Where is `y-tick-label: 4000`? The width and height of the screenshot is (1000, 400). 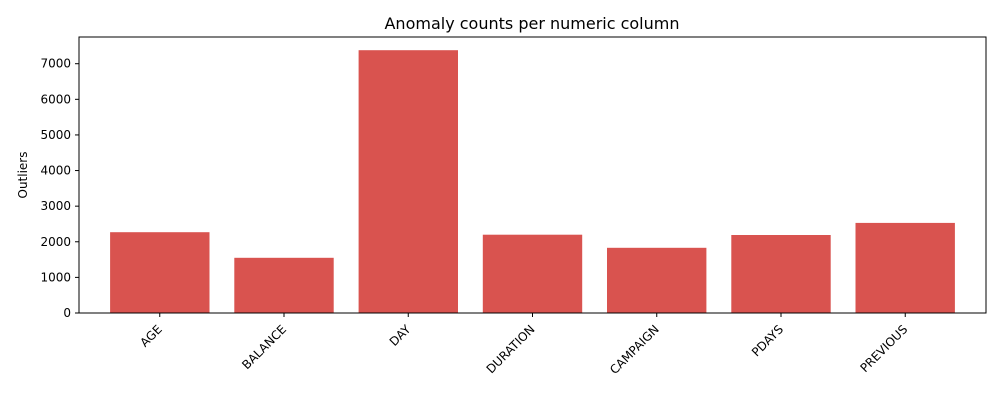 y-tick-label: 4000 is located at coordinates (55, 171).